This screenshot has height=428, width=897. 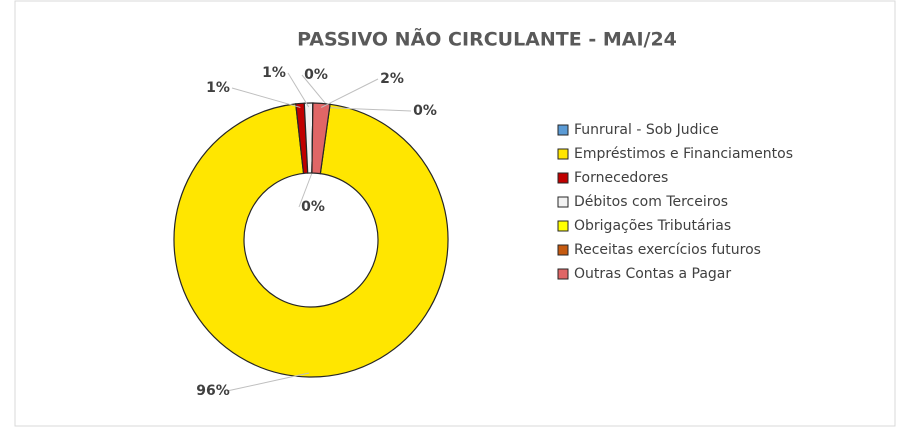 What do you see at coordinates (621, 178) in the screenshot?
I see `legend-label: Fornecedores` at bounding box center [621, 178].